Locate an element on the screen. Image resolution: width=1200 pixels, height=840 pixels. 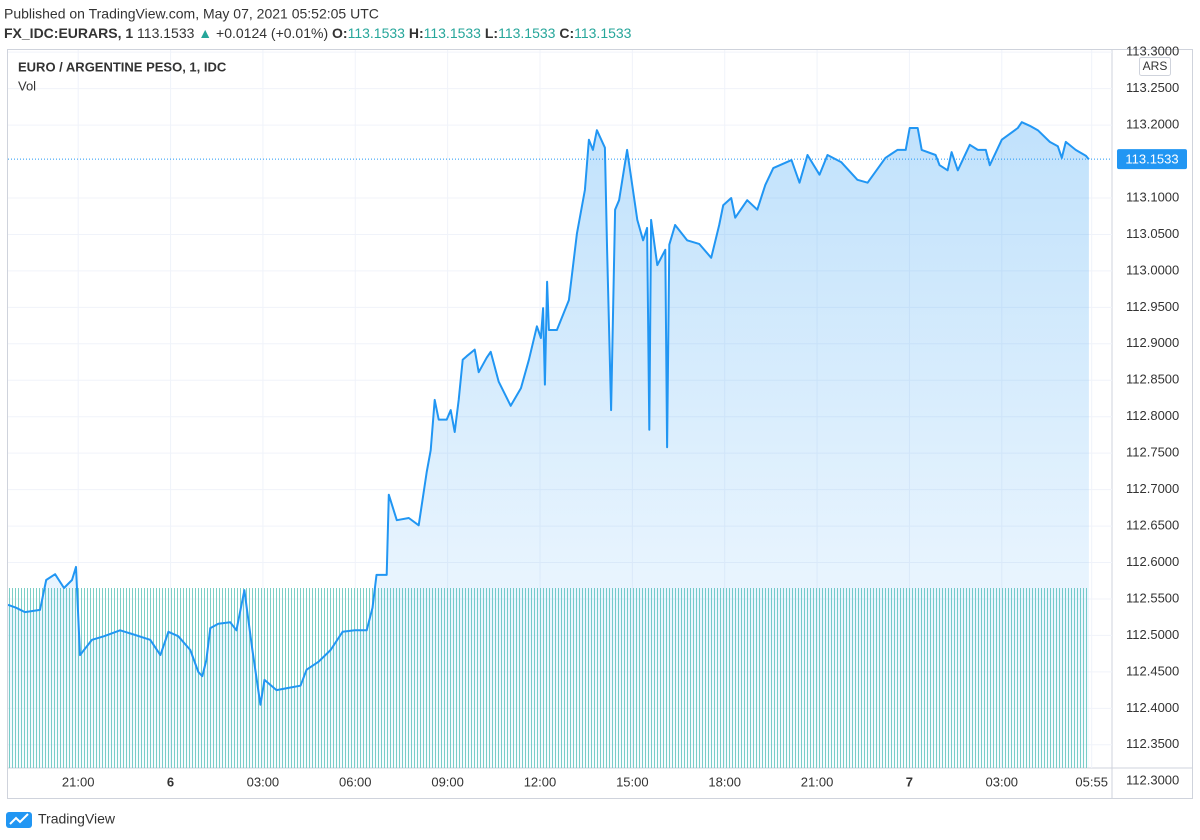
y-tick-label: 112.7000 is located at coordinates (1152, 488).